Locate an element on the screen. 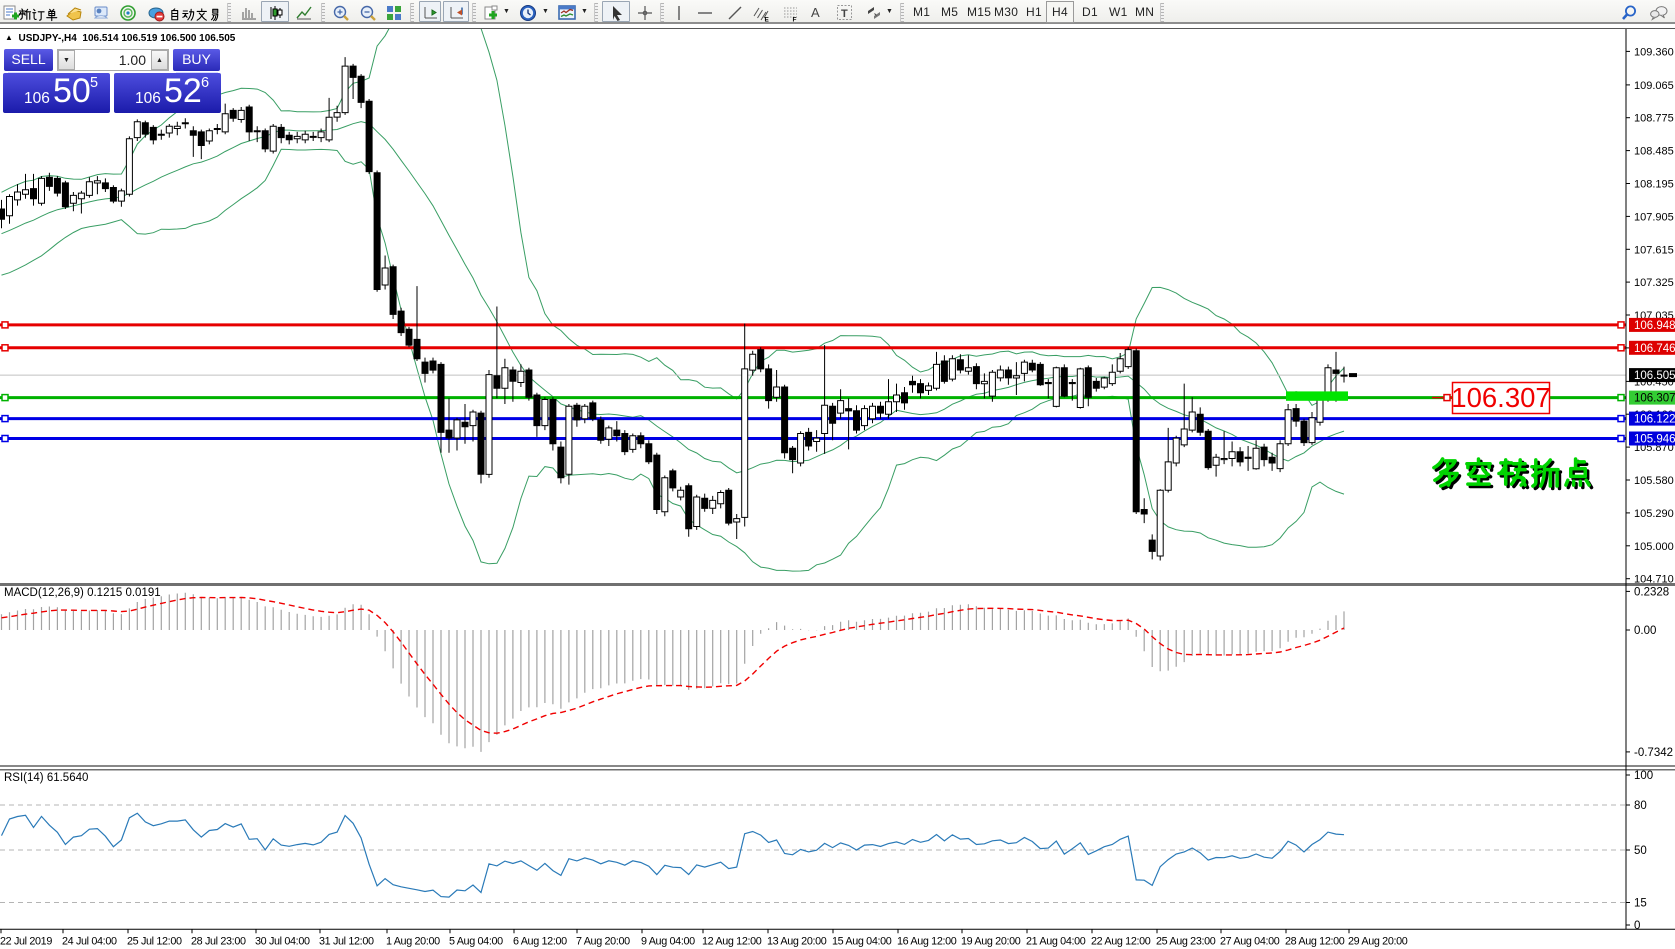 This screenshot has width=1675, height=949. svg-text: 106.948 is located at coordinates (1654, 326).